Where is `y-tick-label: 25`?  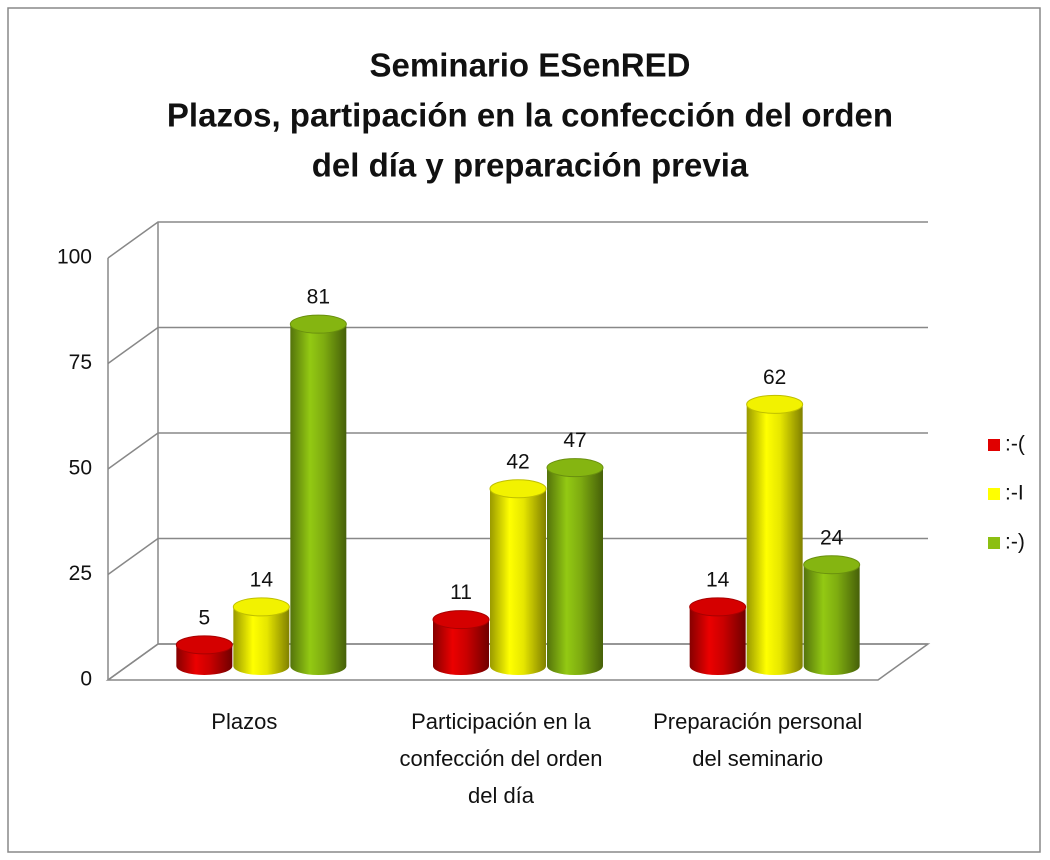 y-tick-label: 25 is located at coordinates (80, 573).